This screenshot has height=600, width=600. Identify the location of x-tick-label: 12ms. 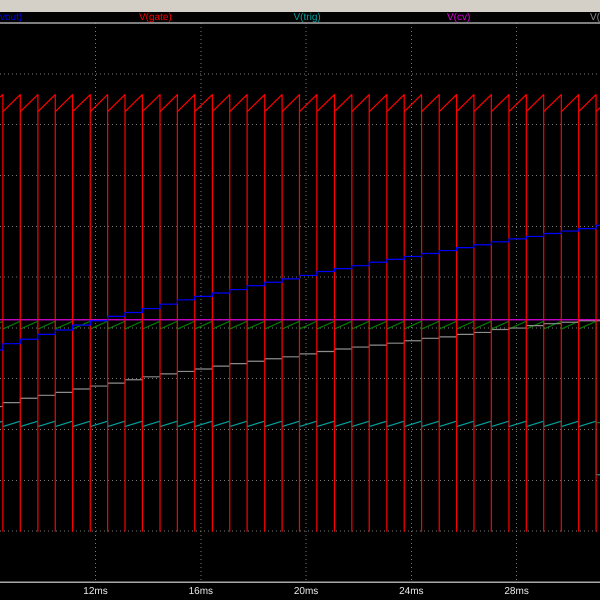
(95, 591).